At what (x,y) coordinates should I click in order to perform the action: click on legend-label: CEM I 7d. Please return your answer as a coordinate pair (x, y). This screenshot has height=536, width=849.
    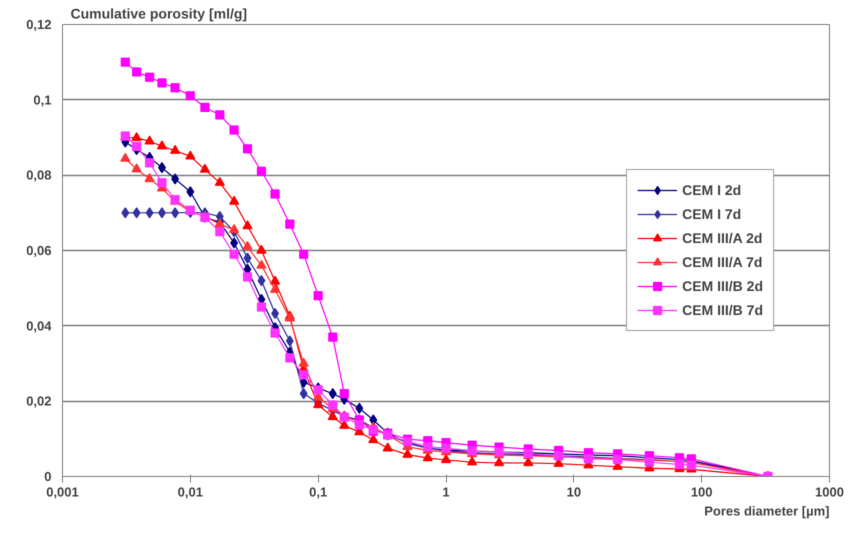
    Looking at the image, I should click on (712, 214).